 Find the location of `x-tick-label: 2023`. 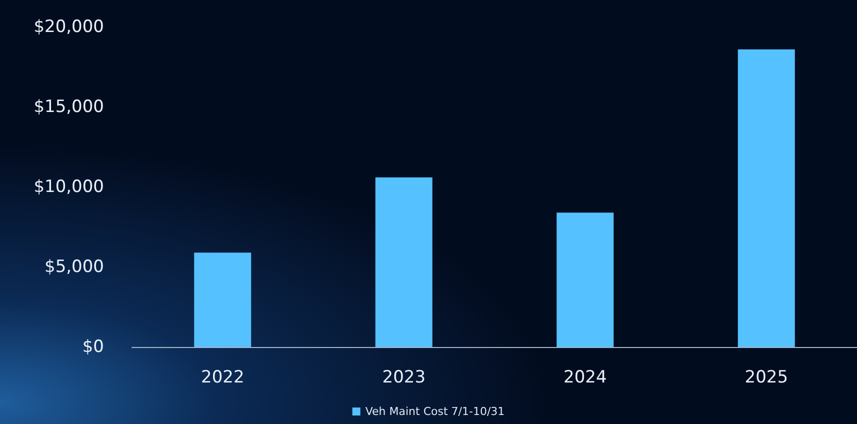

x-tick-label: 2023 is located at coordinates (404, 378).